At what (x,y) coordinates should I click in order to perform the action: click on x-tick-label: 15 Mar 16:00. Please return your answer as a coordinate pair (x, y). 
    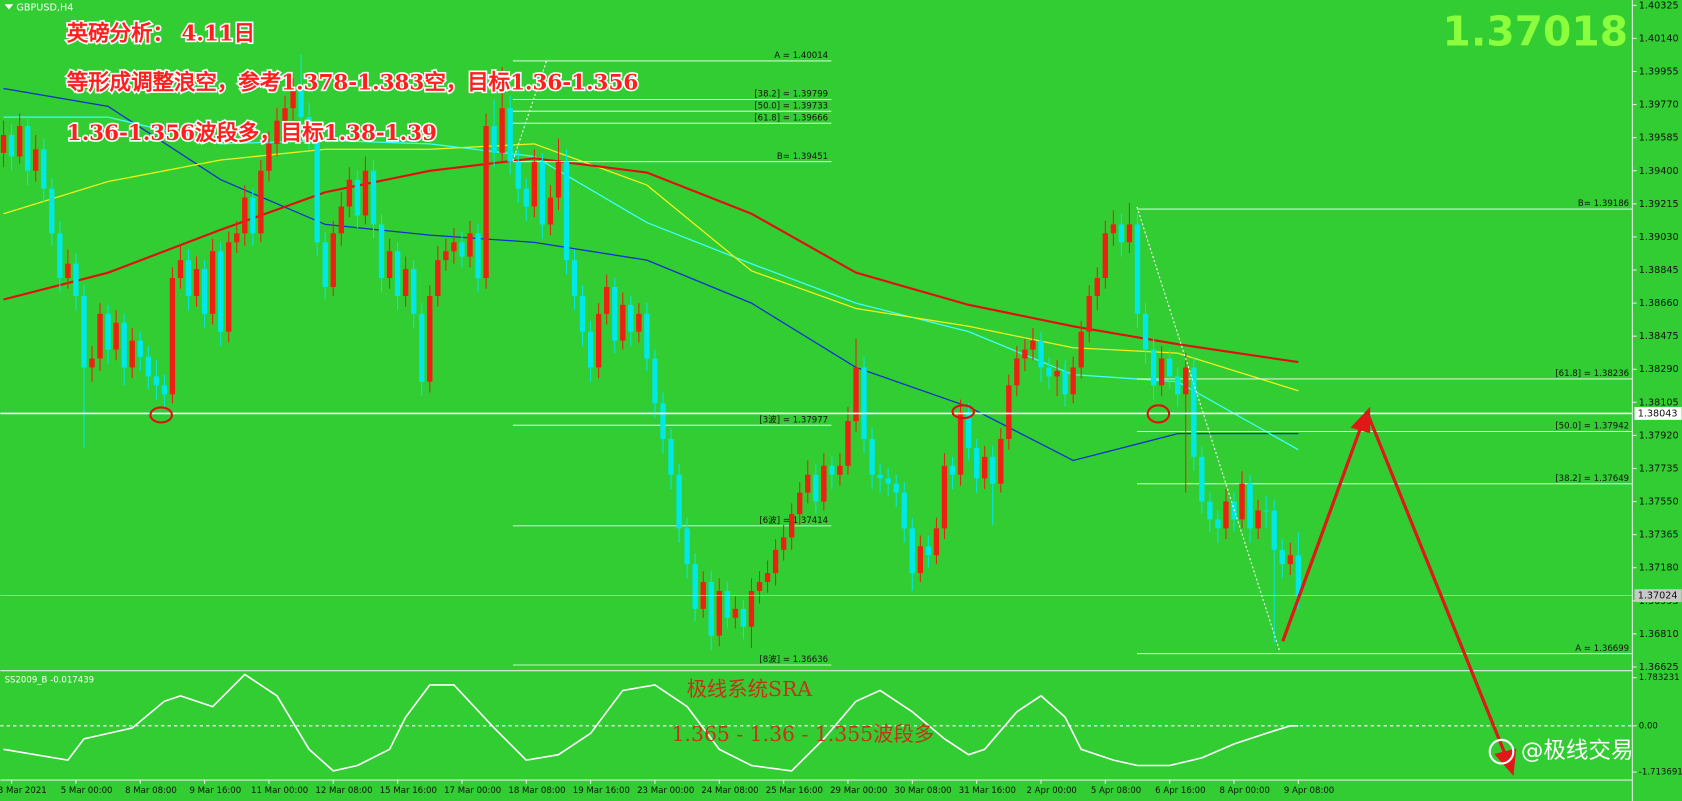
    Looking at the image, I should click on (408, 791).